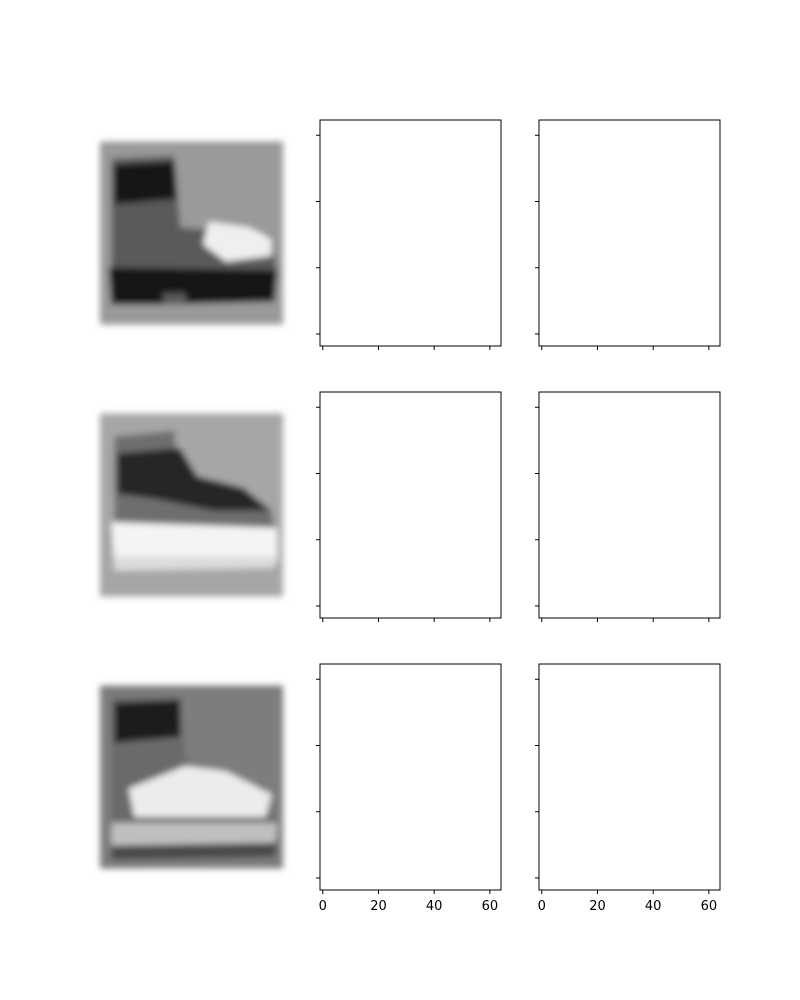 This screenshot has width=800, height=1000. I want to click on panel-r3-c3: 0 20 40 60, so click(628, 788).